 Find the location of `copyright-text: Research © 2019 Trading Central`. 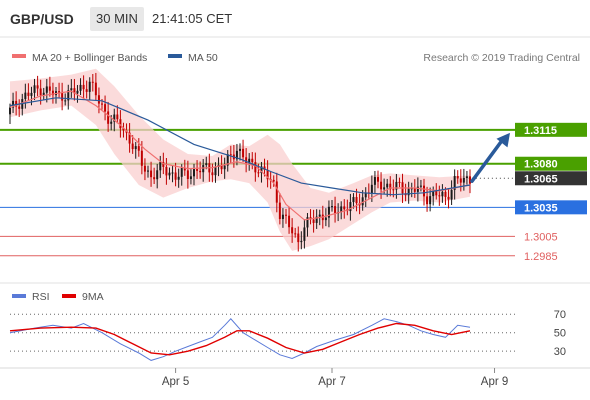

copyright-text: Research © 2019 Trading Central is located at coordinates (501, 58).